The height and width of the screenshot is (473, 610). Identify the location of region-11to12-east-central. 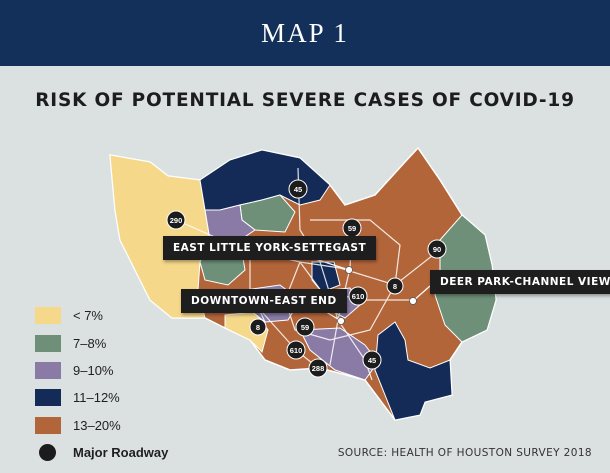
(326, 277).